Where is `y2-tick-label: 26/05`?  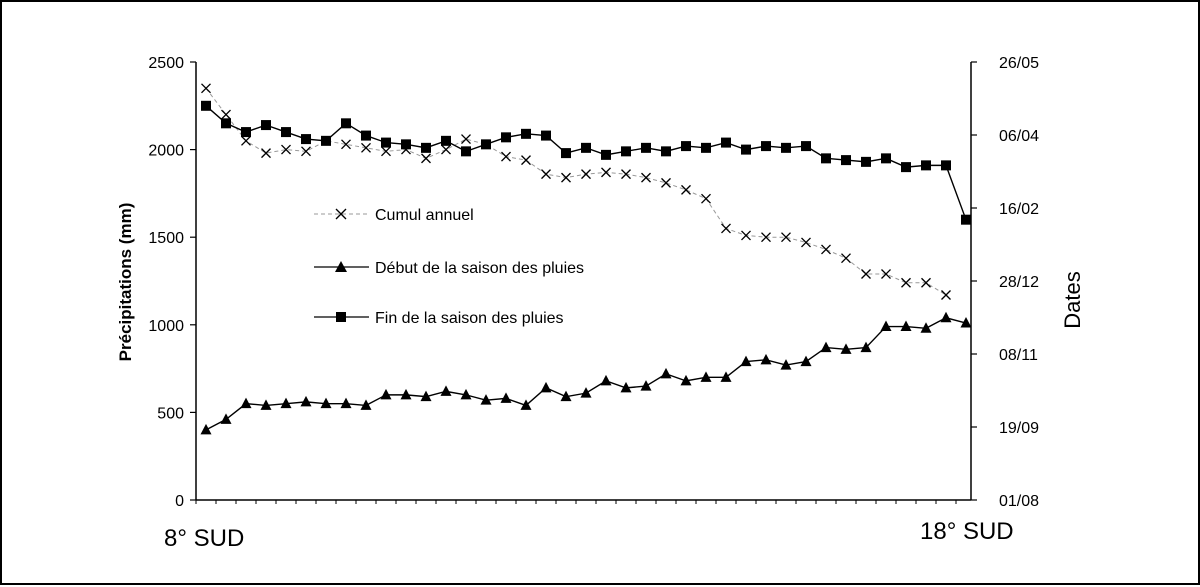
y2-tick-label: 26/05 is located at coordinates (1019, 63).